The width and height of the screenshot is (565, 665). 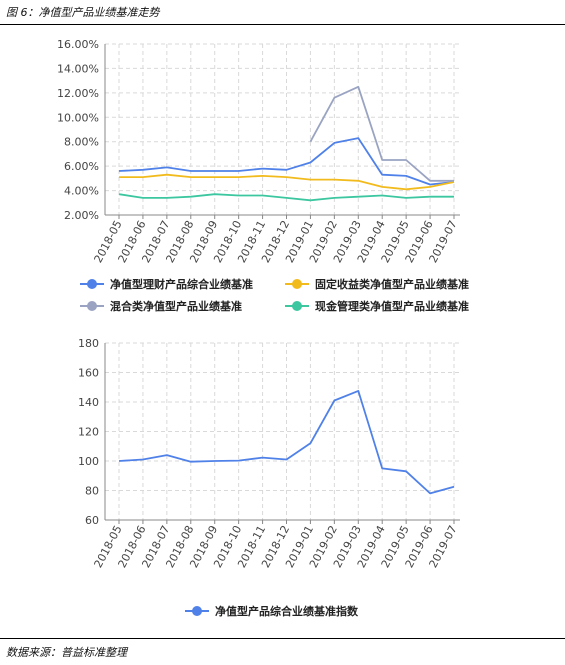 I want to click on y-tick-label: 60, so click(x=92, y=520).